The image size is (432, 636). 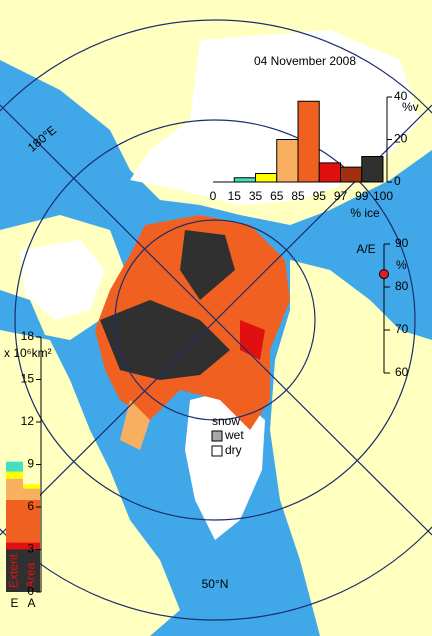 What do you see at coordinates (401, 96) in the screenshot?
I see `y-tick-label: 40` at bounding box center [401, 96].